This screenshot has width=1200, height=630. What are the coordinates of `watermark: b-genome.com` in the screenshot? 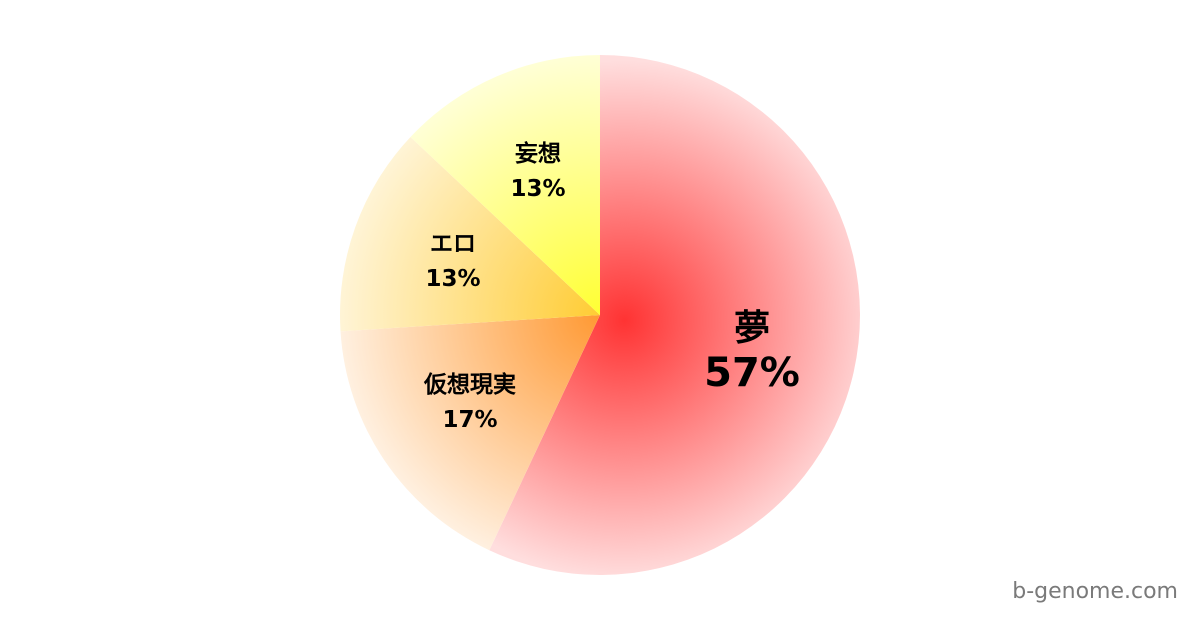 It's located at (1095, 591).